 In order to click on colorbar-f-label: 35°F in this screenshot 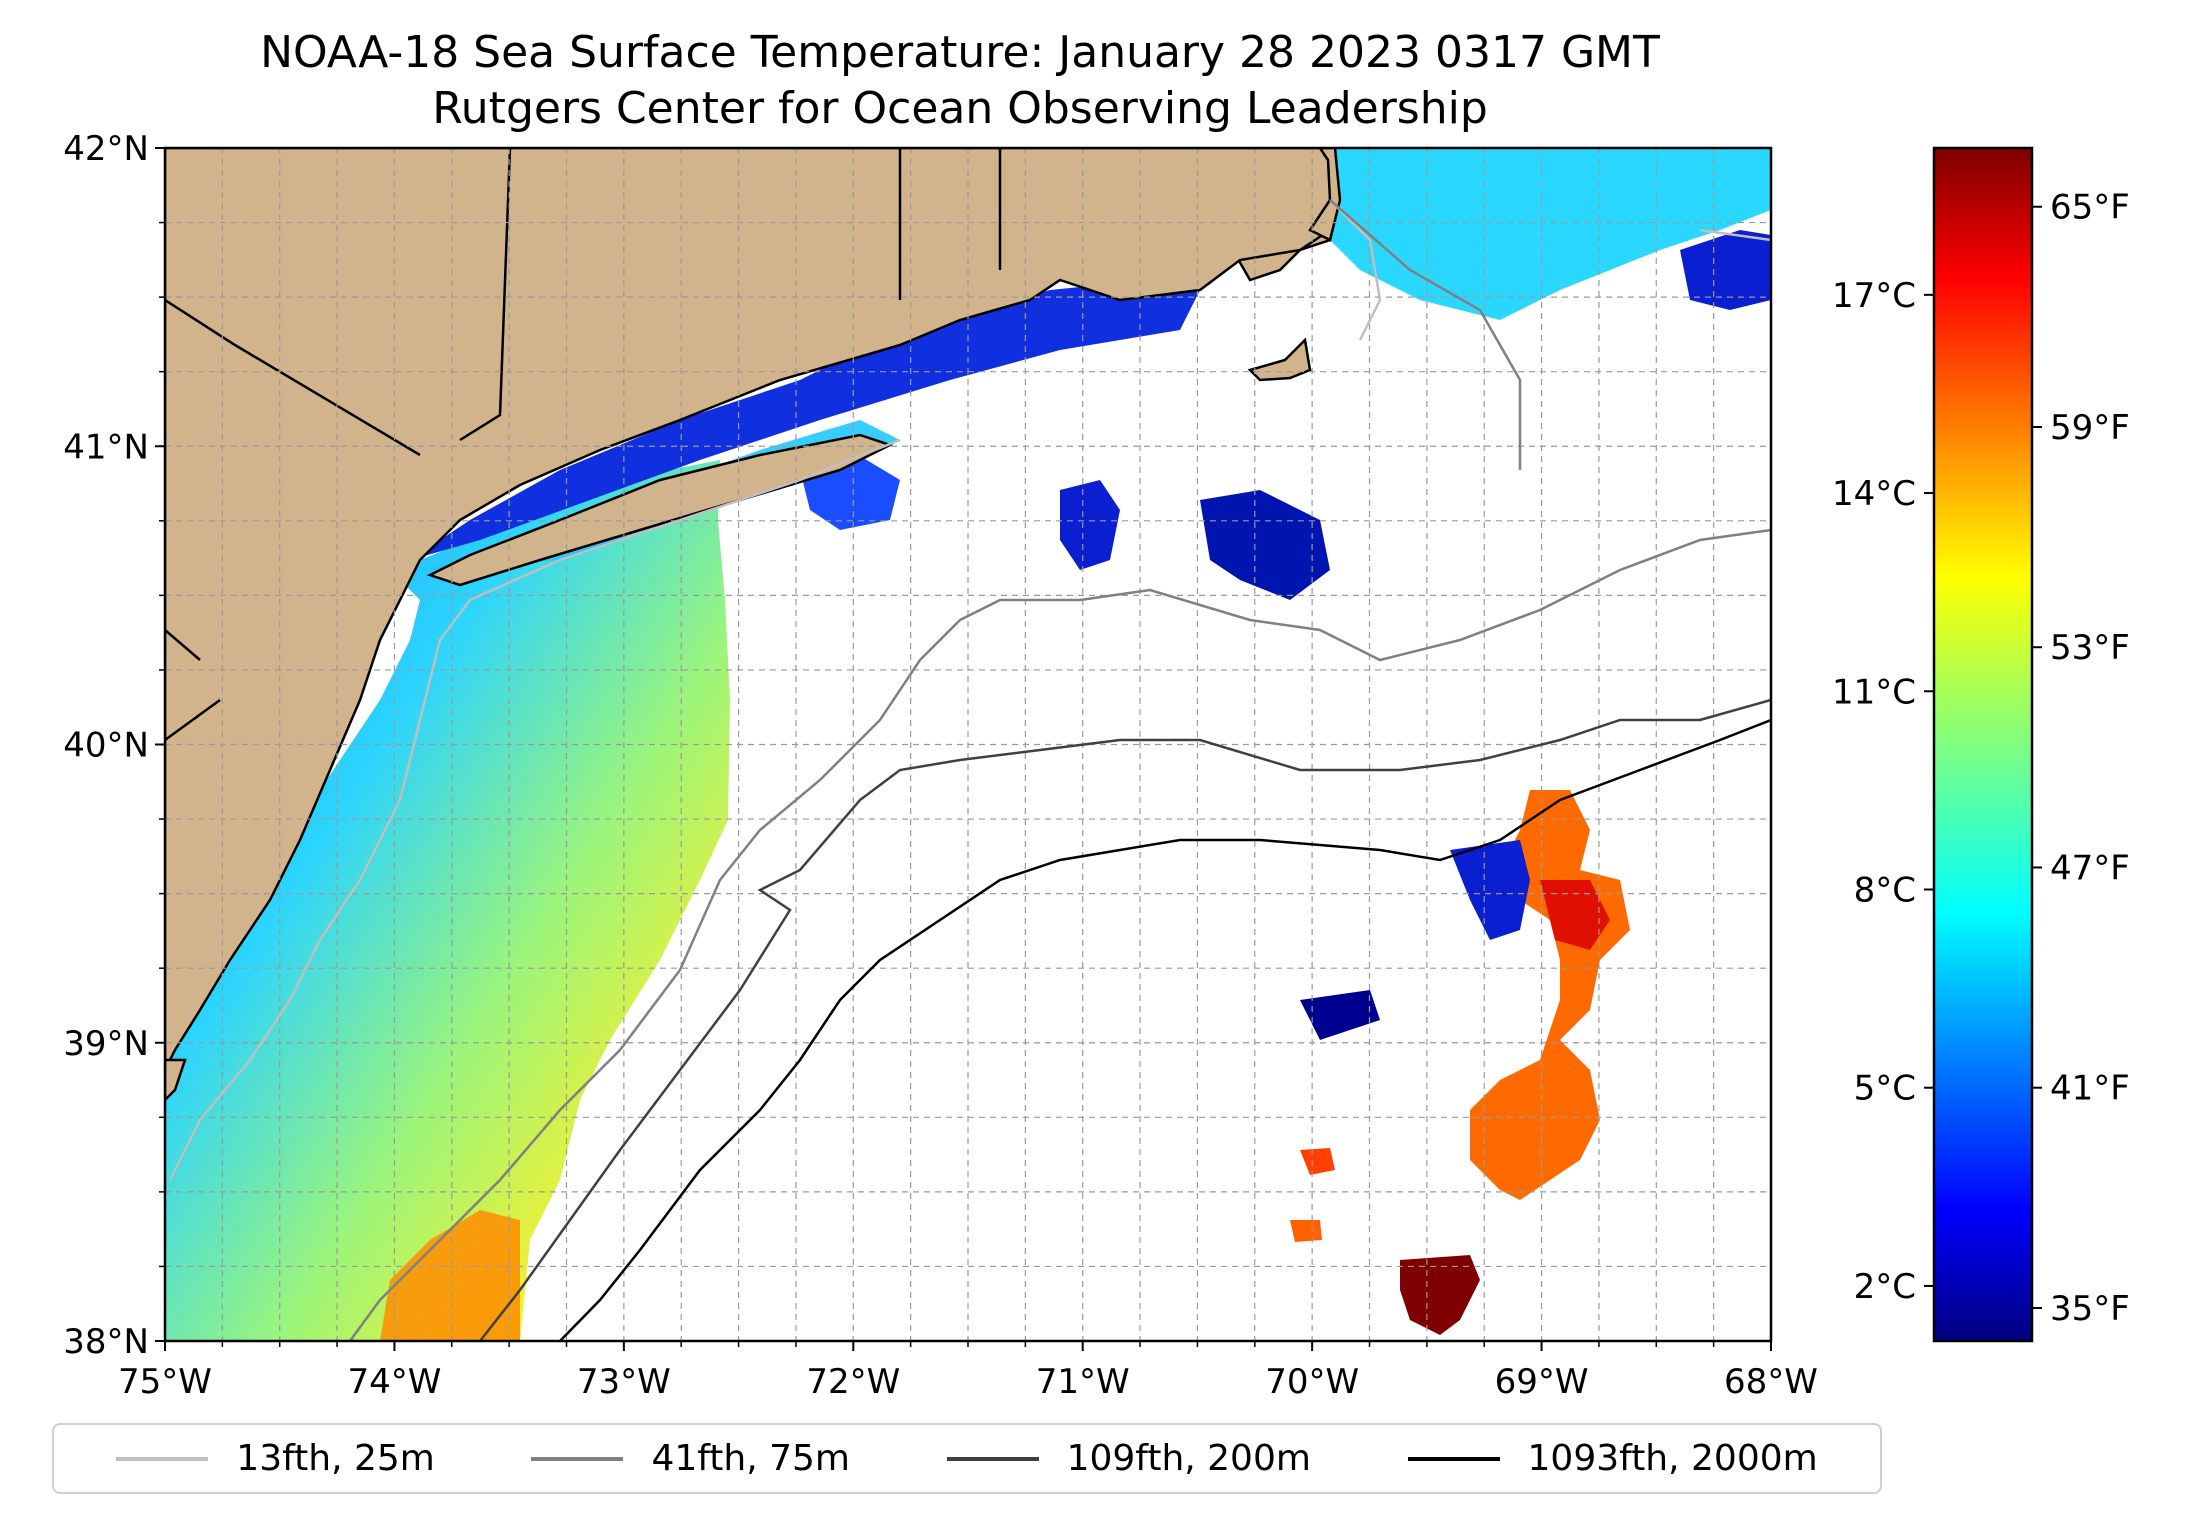, I will do `click(2090, 1309)`.